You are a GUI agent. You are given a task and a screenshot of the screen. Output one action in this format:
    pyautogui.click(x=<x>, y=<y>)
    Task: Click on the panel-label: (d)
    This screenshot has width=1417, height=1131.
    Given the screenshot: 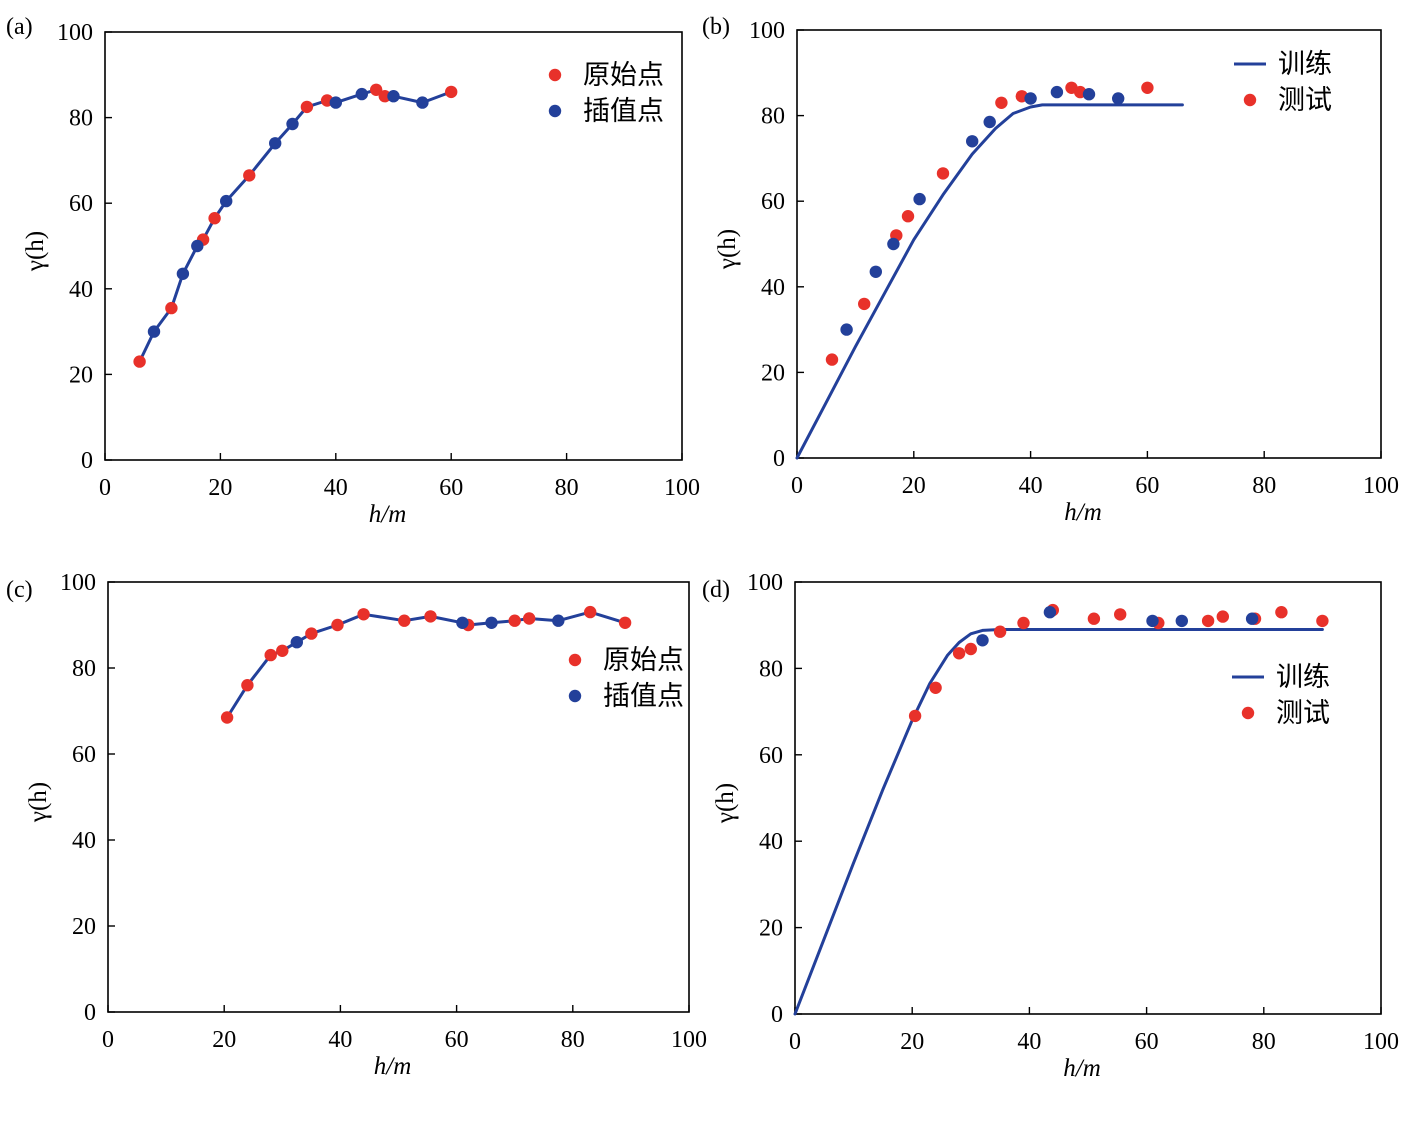 What is the action you would take?
    pyautogui.click(x=716, y=590)
    